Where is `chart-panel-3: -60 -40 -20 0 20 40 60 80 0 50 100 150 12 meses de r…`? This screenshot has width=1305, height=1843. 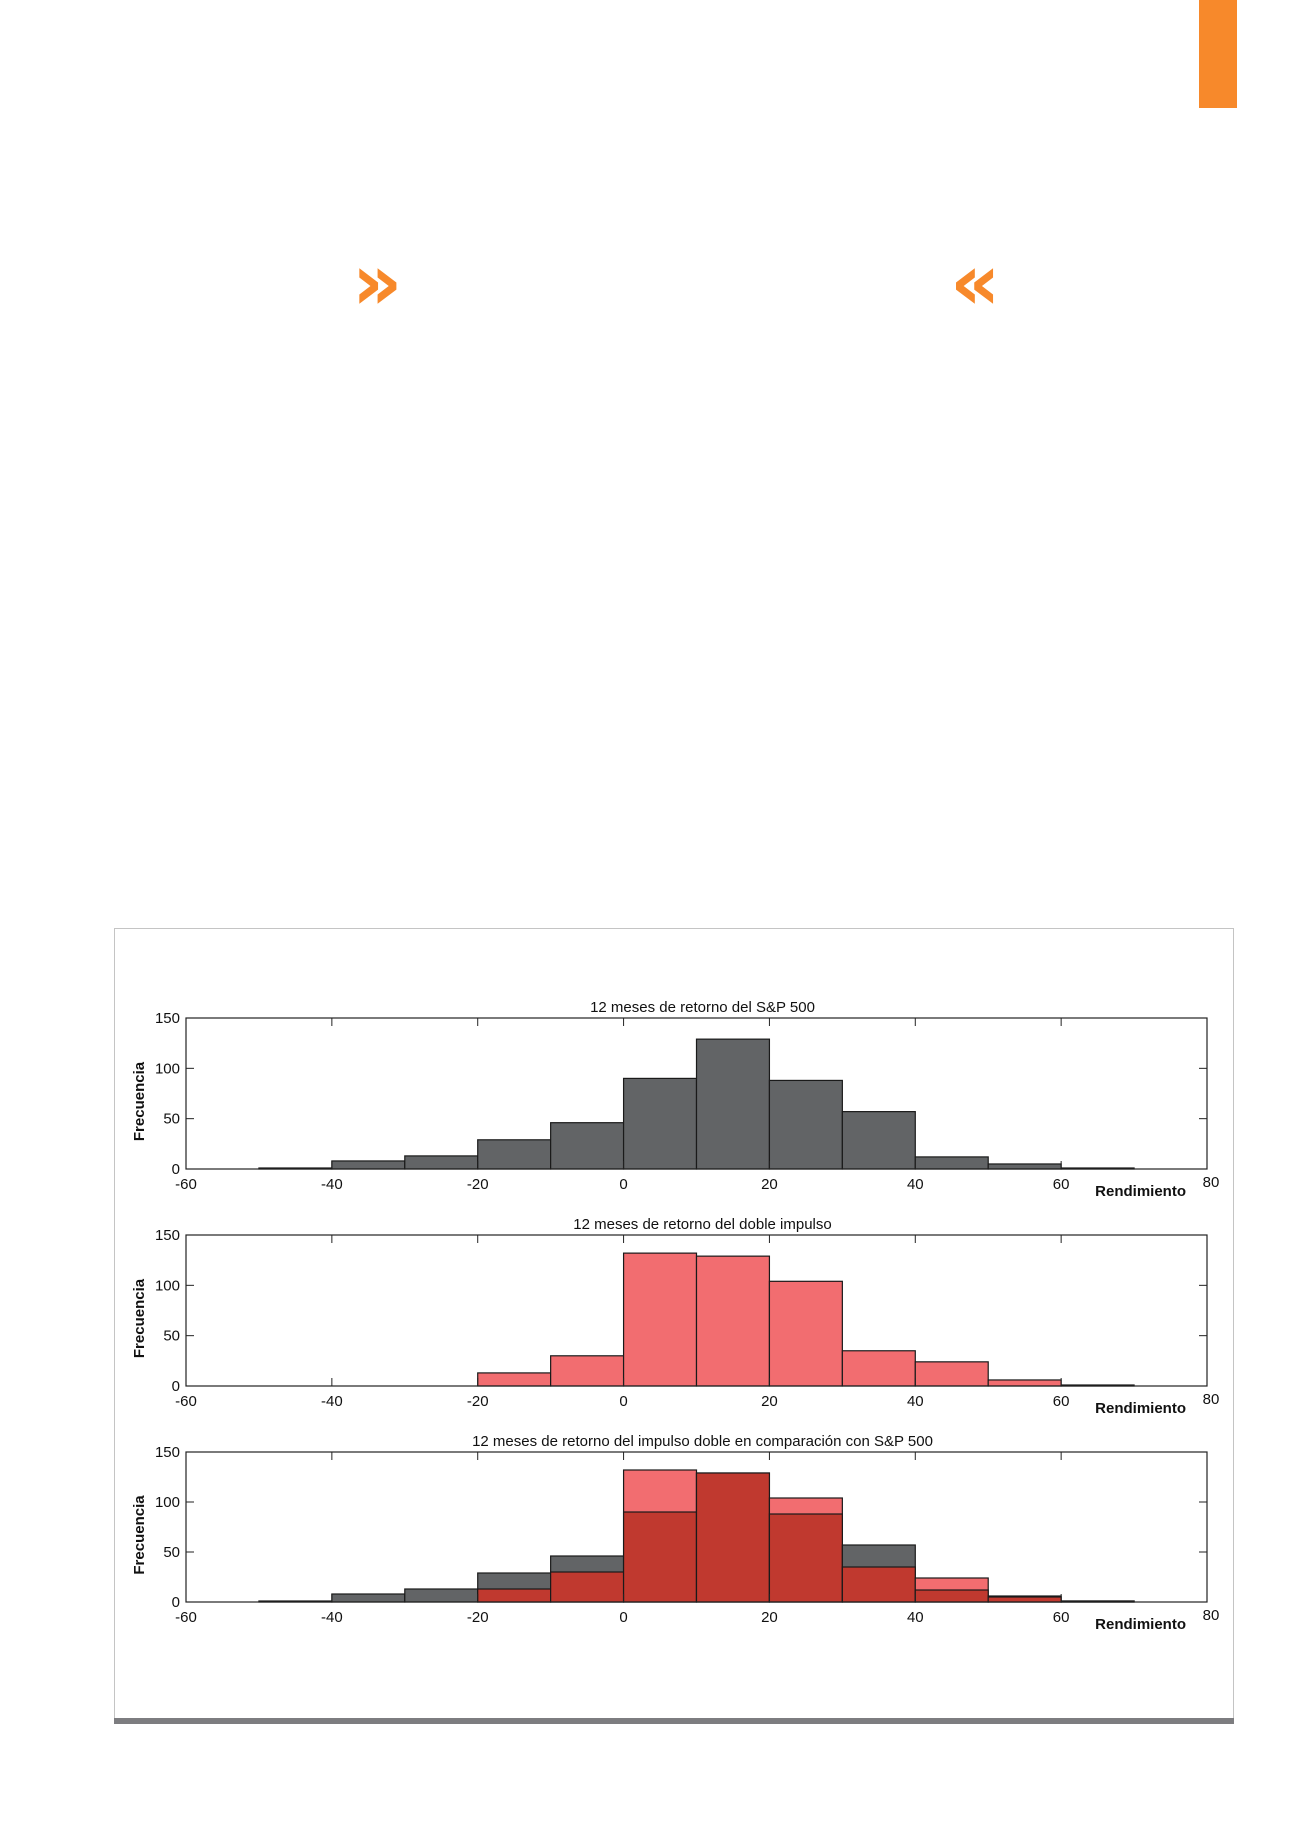
chart-panel-3: -60 -40 -20 0 20 40 60 80 0 50 100 150 12 meses de r… is located at coordinates (675, 1533).